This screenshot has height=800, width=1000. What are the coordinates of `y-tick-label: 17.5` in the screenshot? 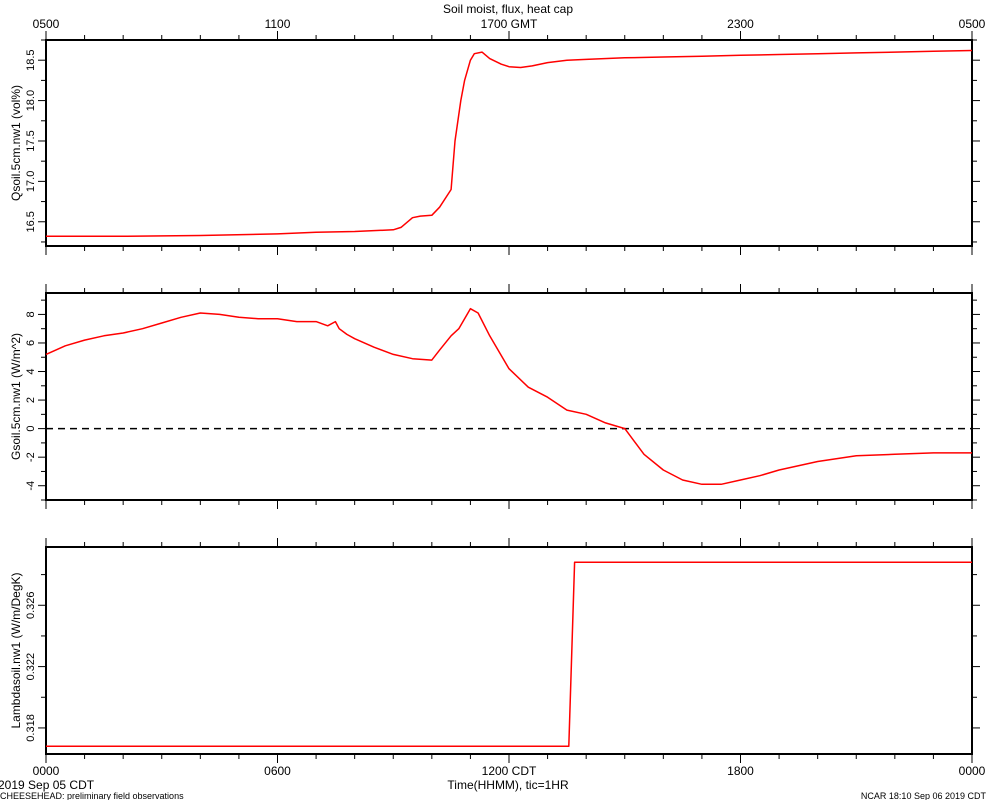 It's located at (31, 140).